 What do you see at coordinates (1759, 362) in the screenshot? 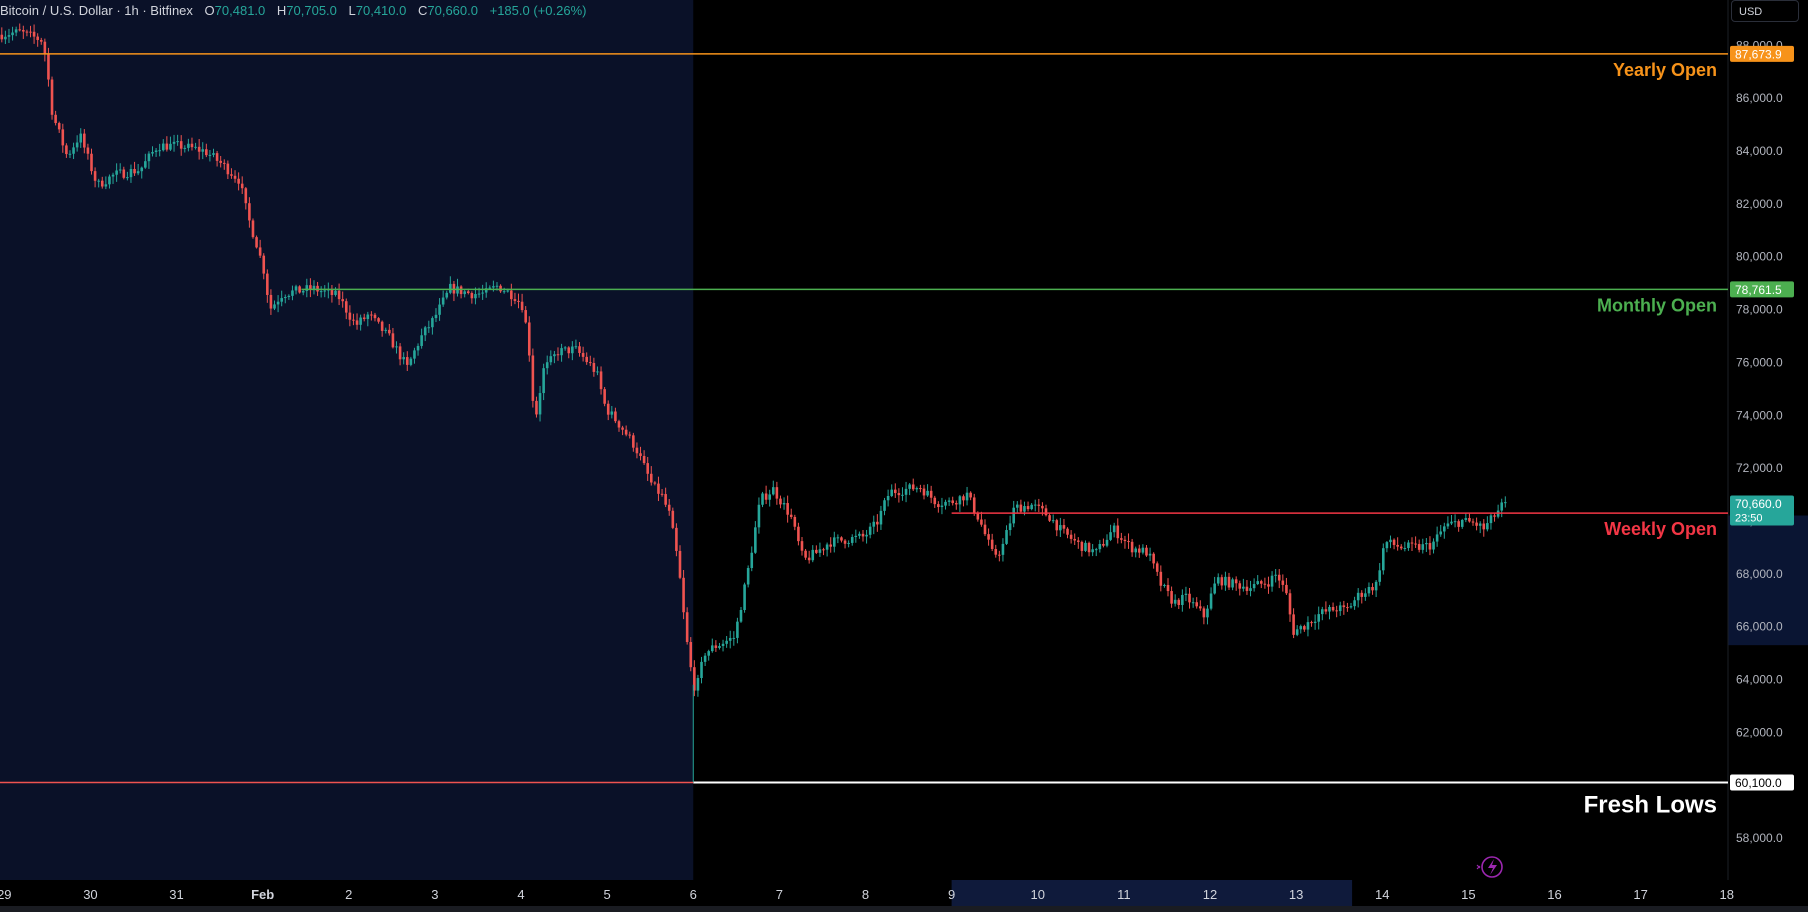
I see `price-tick-label: 76,000.0` at bounding box center [1759, 362].